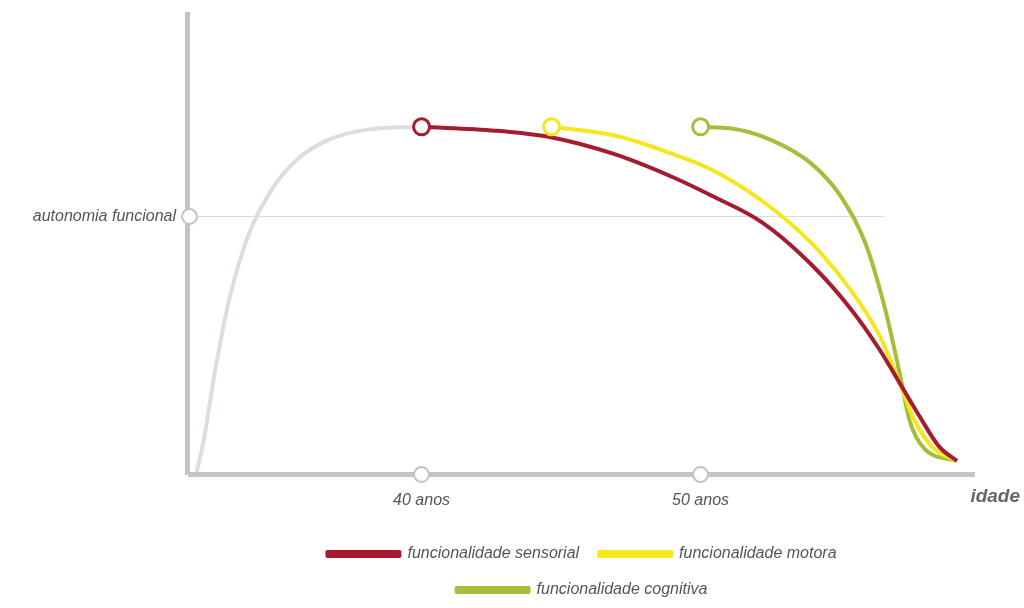 This screenshot has width=1024, height=608. What do you see at coordinates (995, 495) in the screenshot?
I see `x-axis-title: idade` at bounding box center [995, 495].